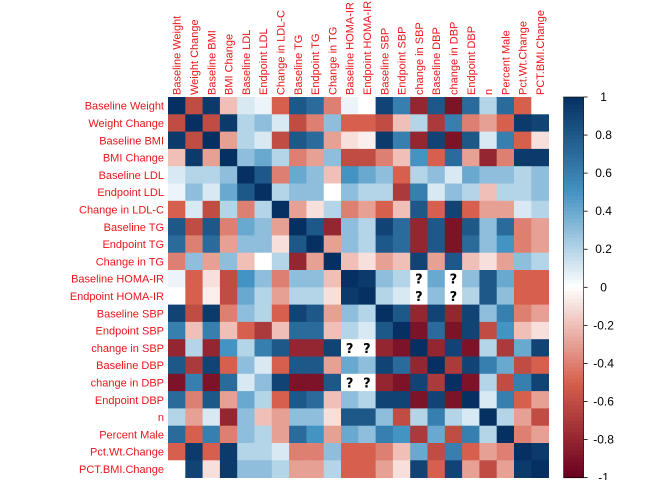 The image size is (672, 480). I want to click on row-label: Baseline LDL, so click(131, 176).